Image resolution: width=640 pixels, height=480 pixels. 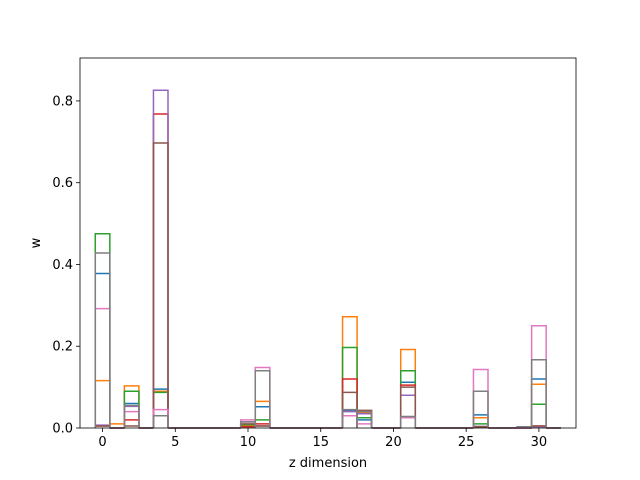 I want to click on y-tick-label: 0.2, so click(x=62, y=347).